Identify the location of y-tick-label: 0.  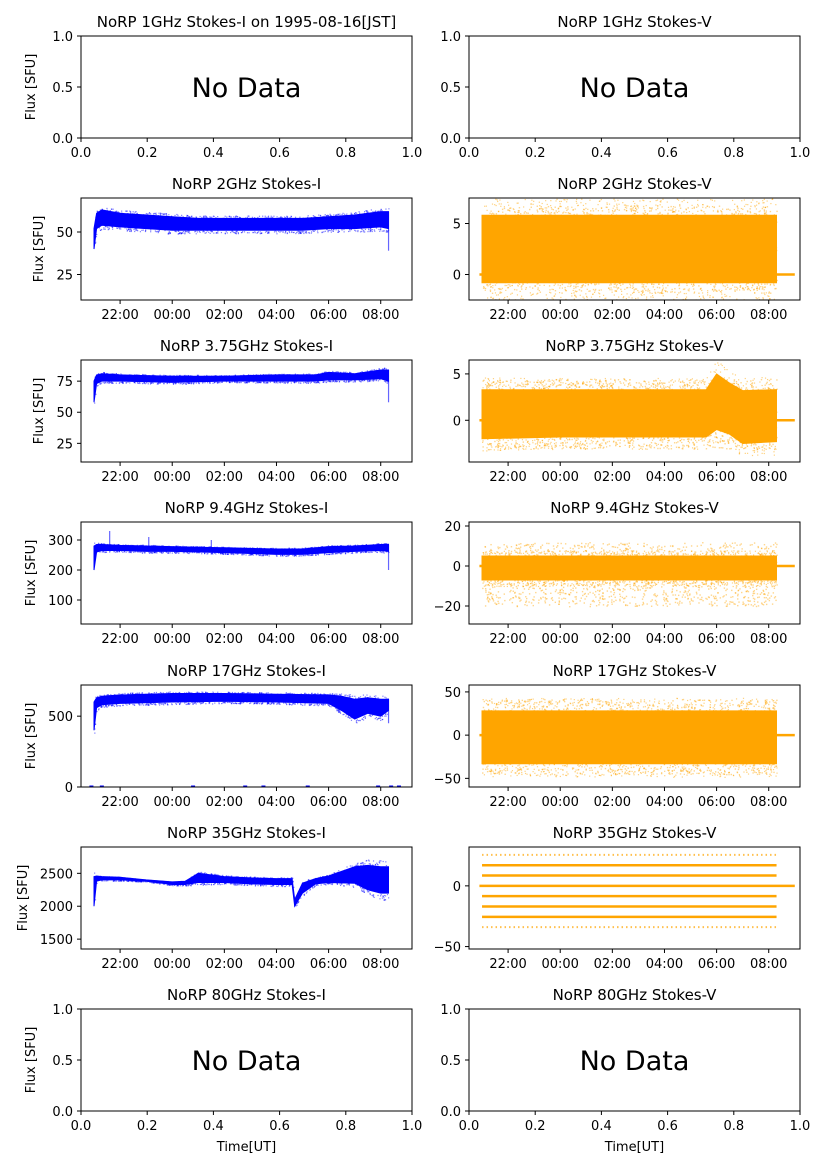
(457, 276).